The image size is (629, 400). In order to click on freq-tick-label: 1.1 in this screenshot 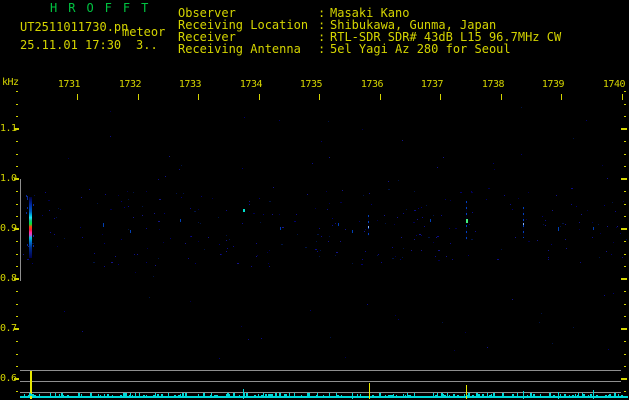, I will do `click(8, 128)`.